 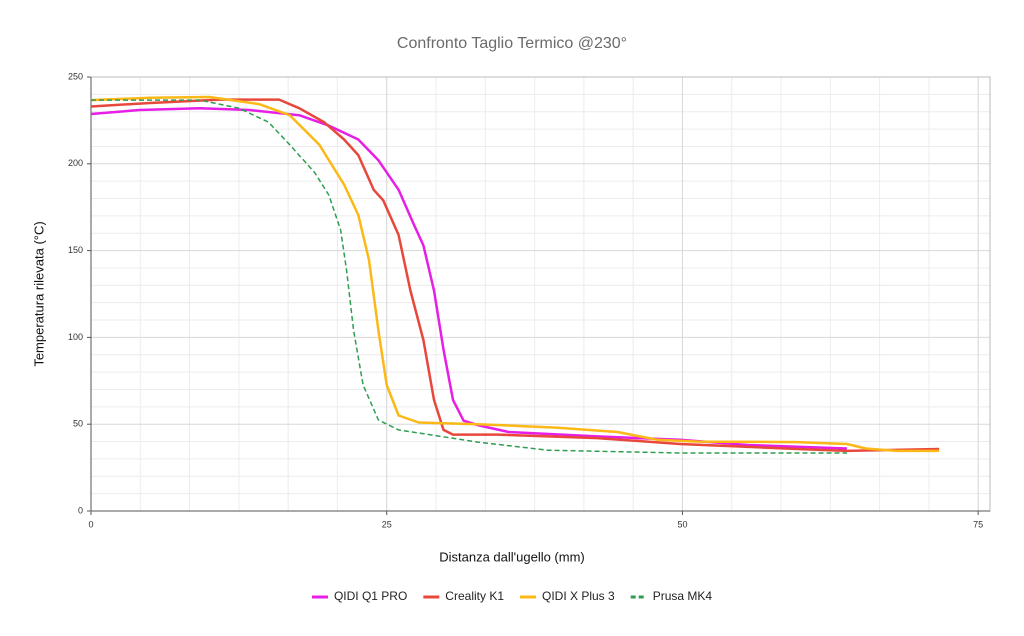 What do you see at coordinates (387, 524) in the screenshot?
I see `x-tick-label: 25` at bounding box center [387, 524].